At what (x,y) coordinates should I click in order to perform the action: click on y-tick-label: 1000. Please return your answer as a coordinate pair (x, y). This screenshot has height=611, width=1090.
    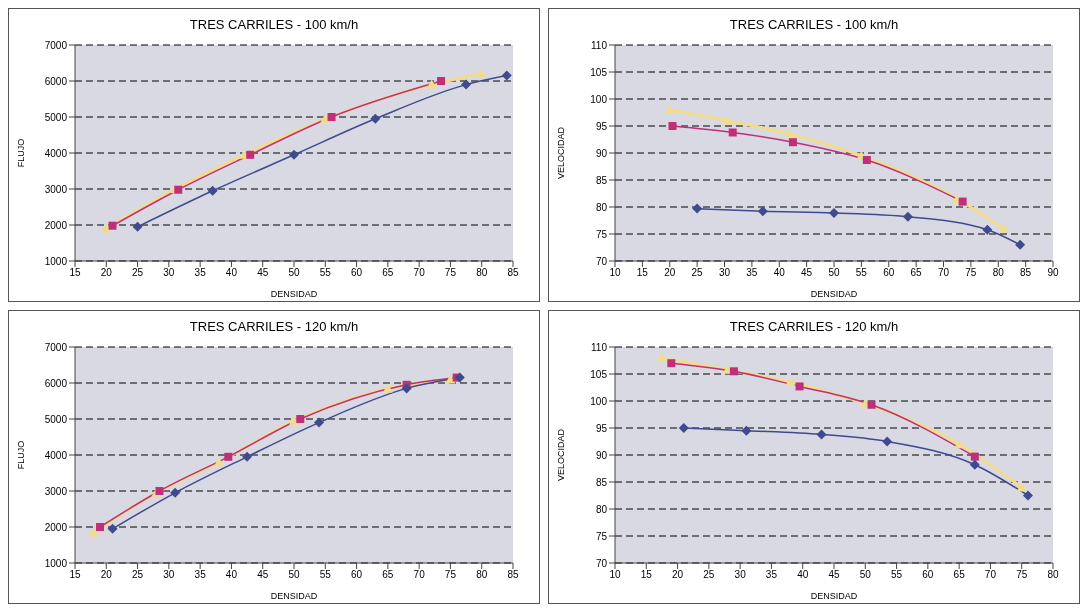
    Looking at the image, I should click on (56, 261).